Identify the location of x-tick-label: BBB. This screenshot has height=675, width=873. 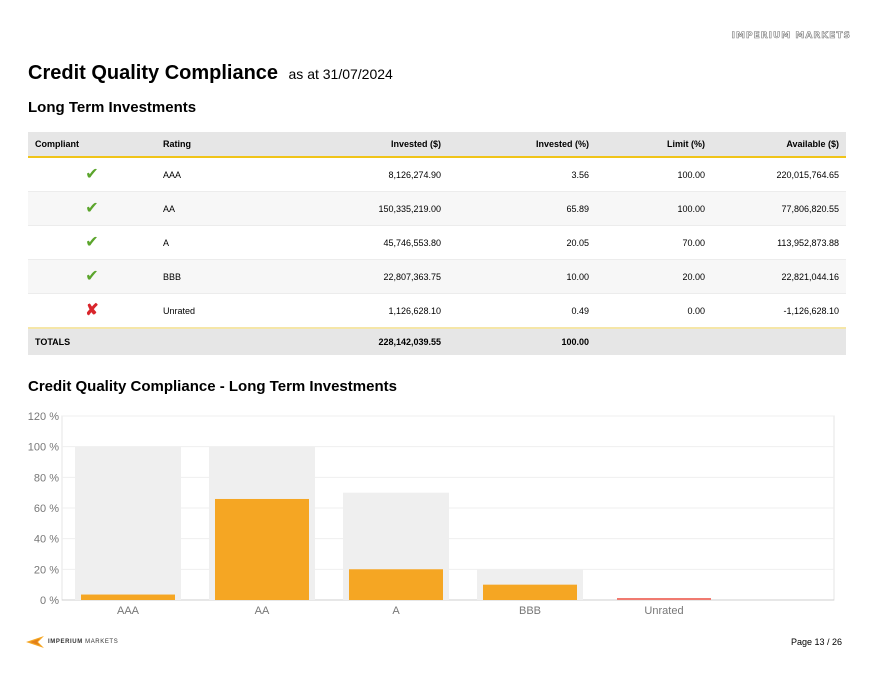
(530, 611).